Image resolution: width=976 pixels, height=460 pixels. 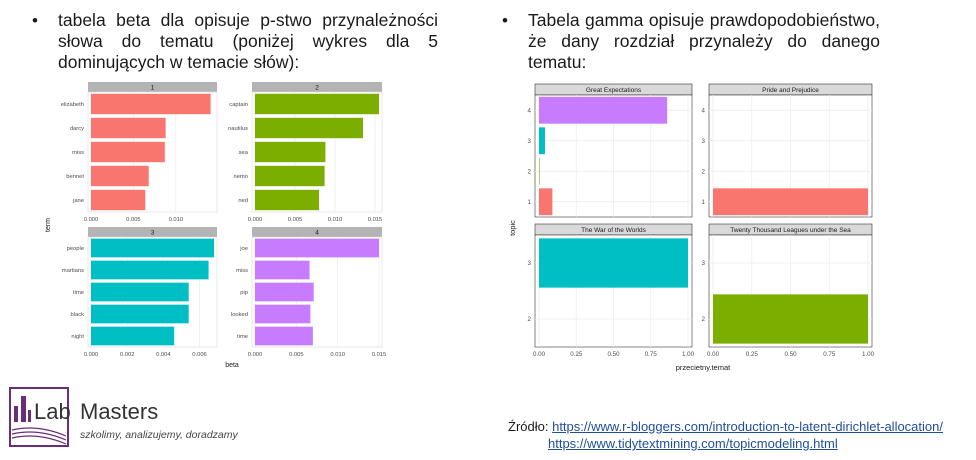 What do you see at coordinates (75, 249) in the screenshot?
I see `y-tick-label: people` at bounding box center [75, 249].